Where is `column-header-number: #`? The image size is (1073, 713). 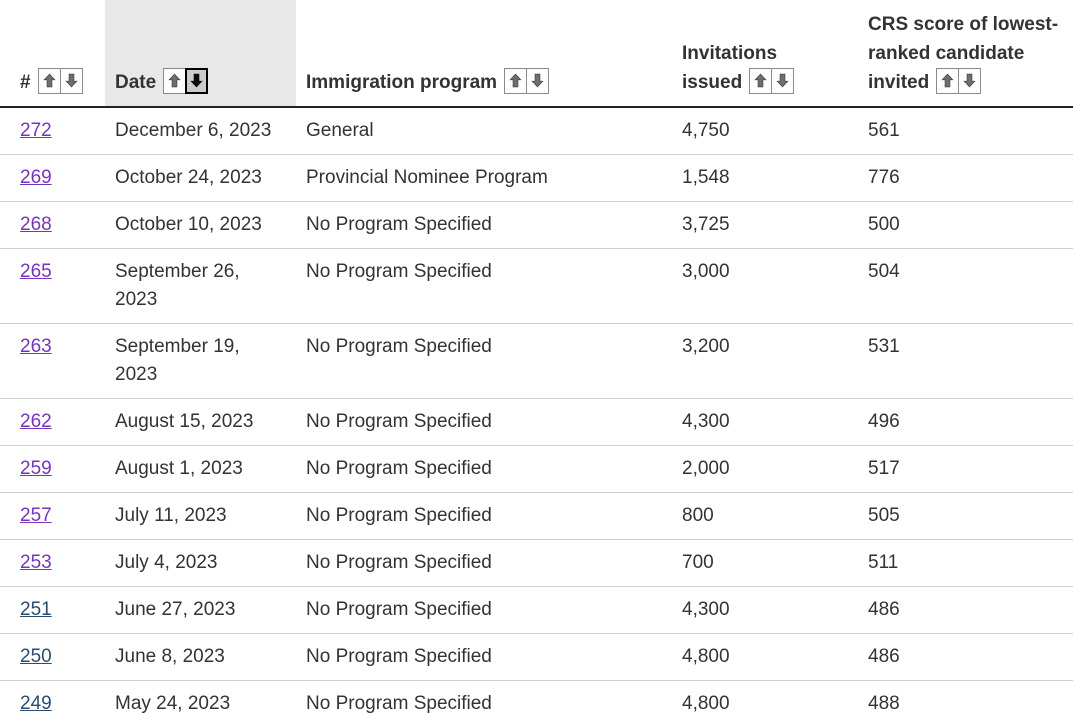
column-header-number: # is located at coordinates (52, 54).